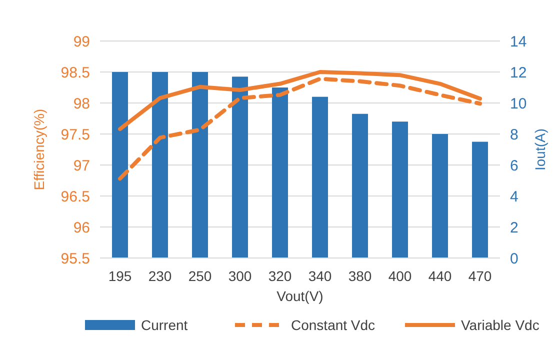  Describe the element at coordinates (120, 276) in the screenshot. I see `x-tick-label: 195` at that location.